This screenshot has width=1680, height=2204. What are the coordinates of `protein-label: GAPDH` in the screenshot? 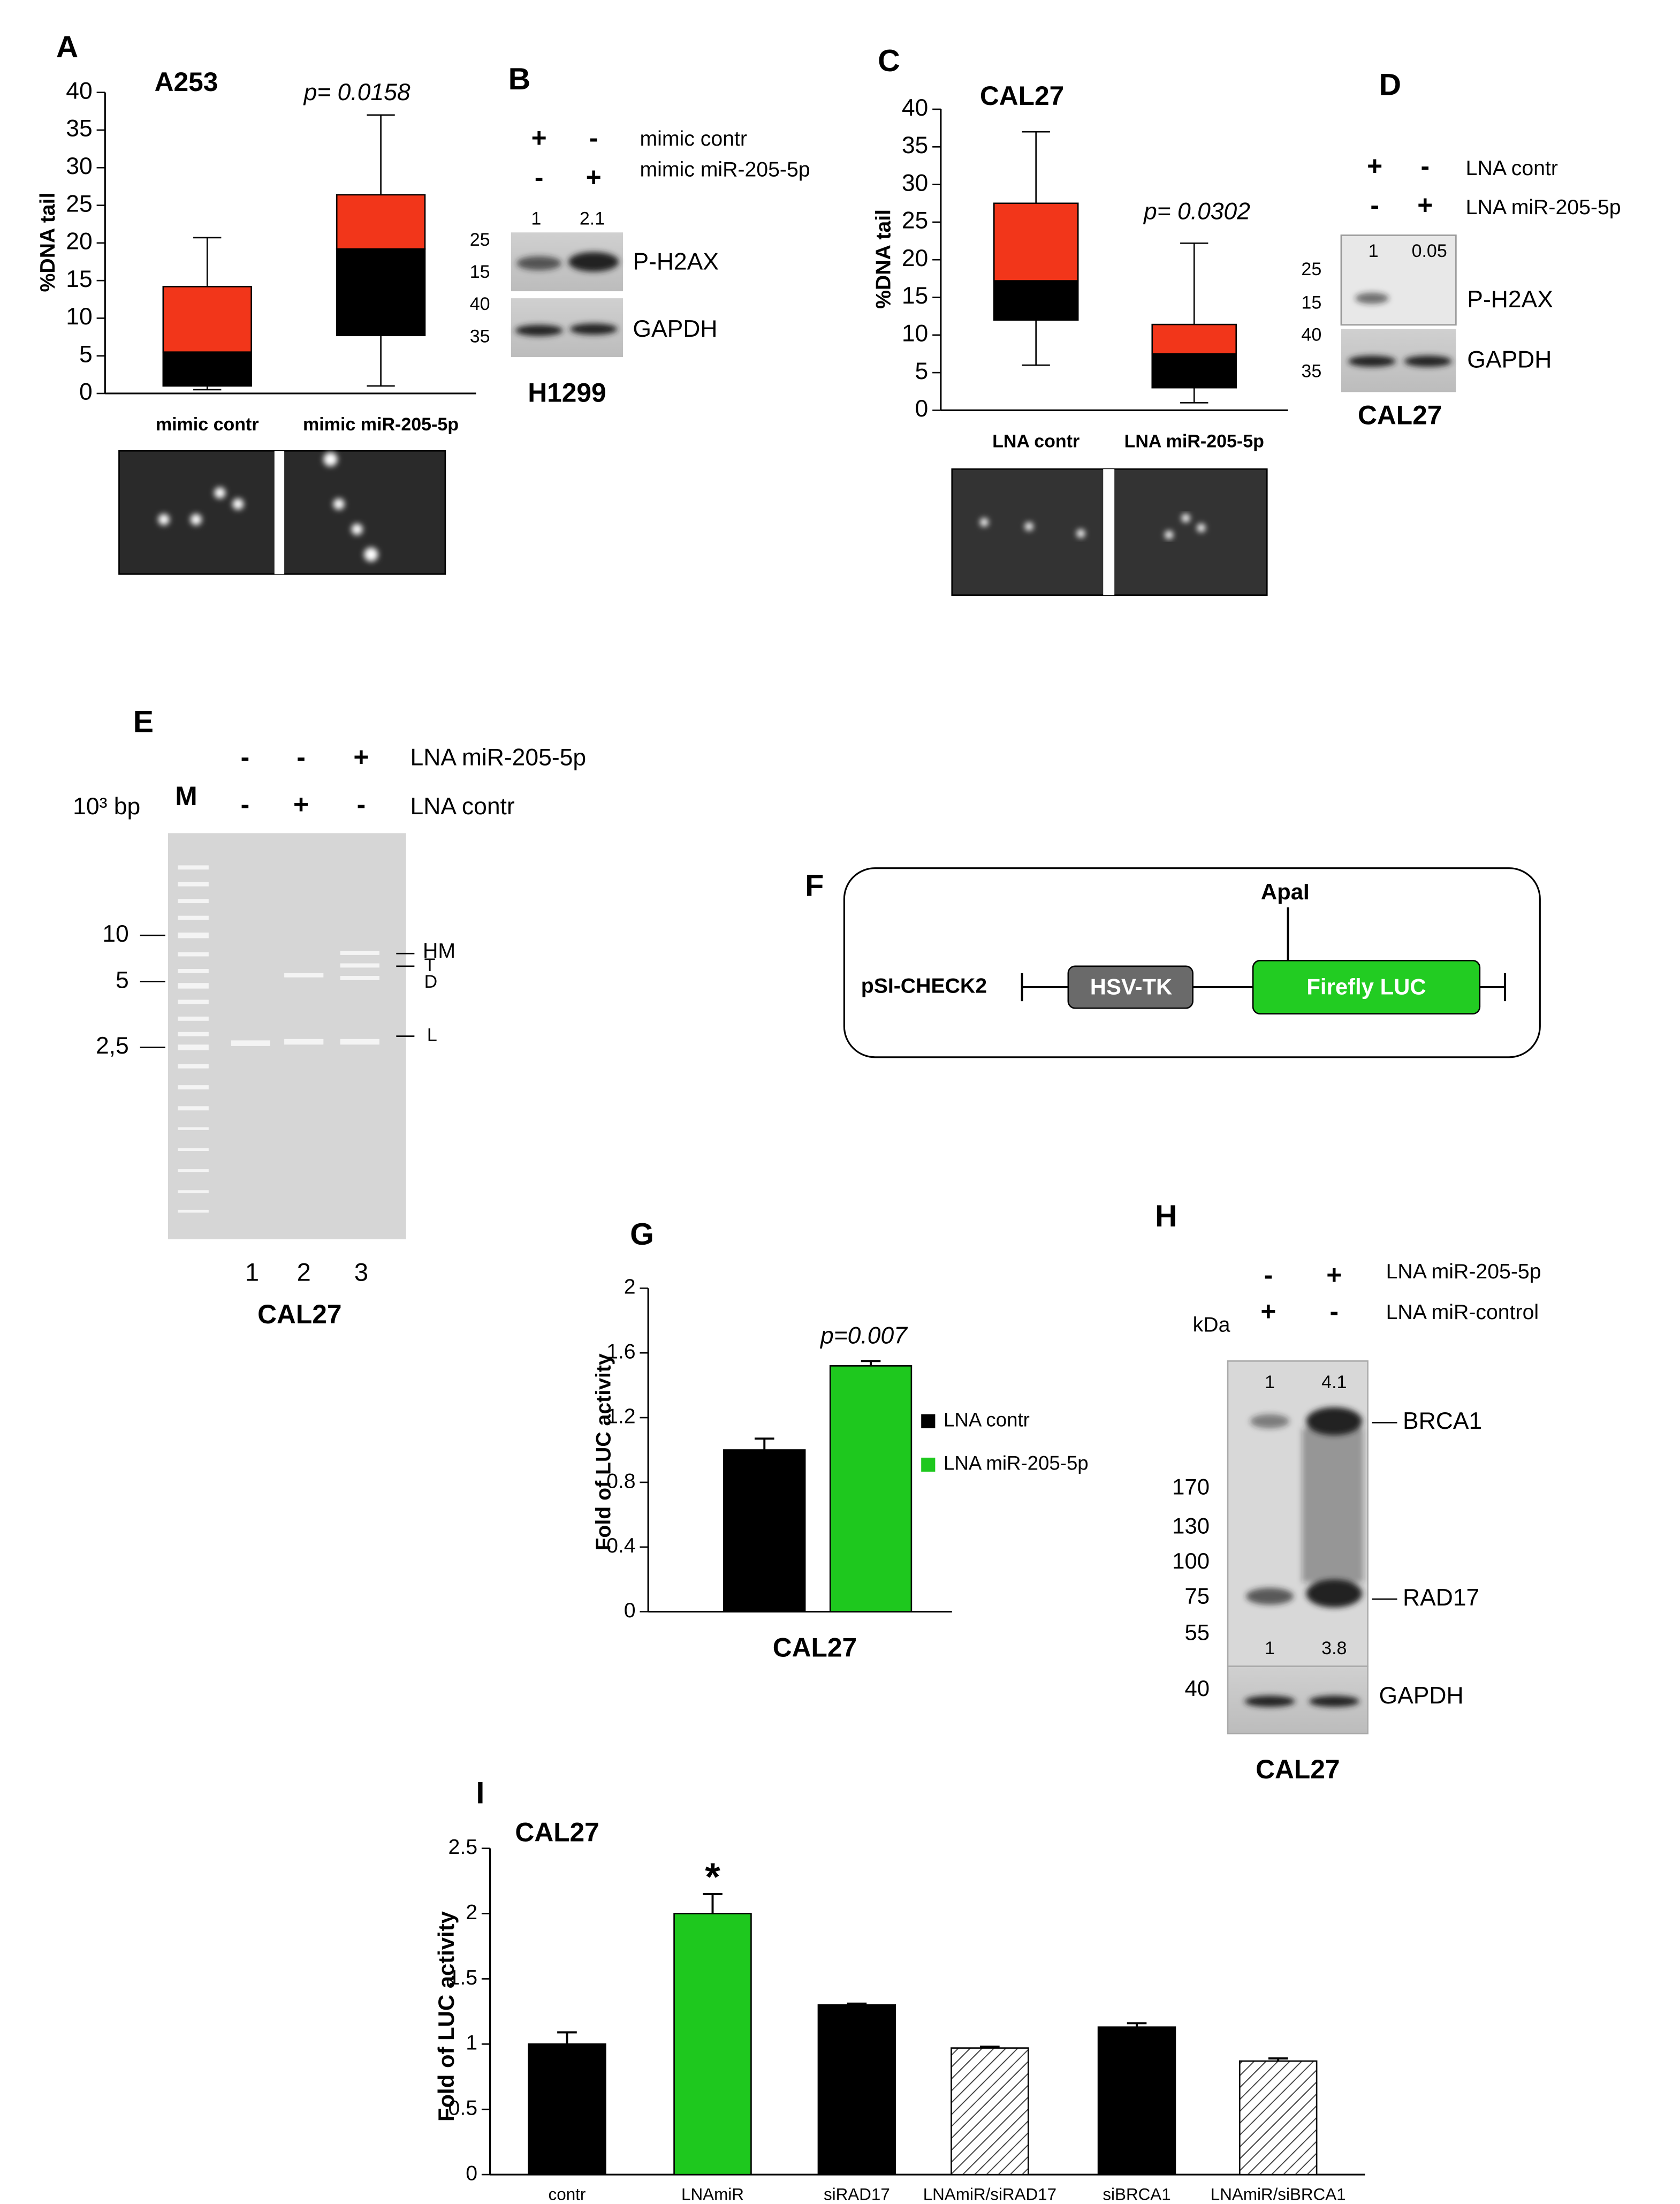 It's located at (1421, 1696).